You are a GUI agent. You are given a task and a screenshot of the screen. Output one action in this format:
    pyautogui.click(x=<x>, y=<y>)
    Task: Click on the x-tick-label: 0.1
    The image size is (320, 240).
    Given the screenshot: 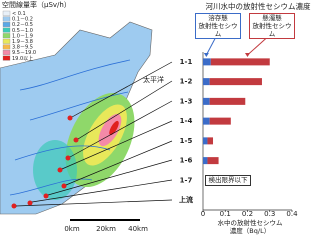 What is the action you would take?
    pyautogui.click(x=225, y=214)
    